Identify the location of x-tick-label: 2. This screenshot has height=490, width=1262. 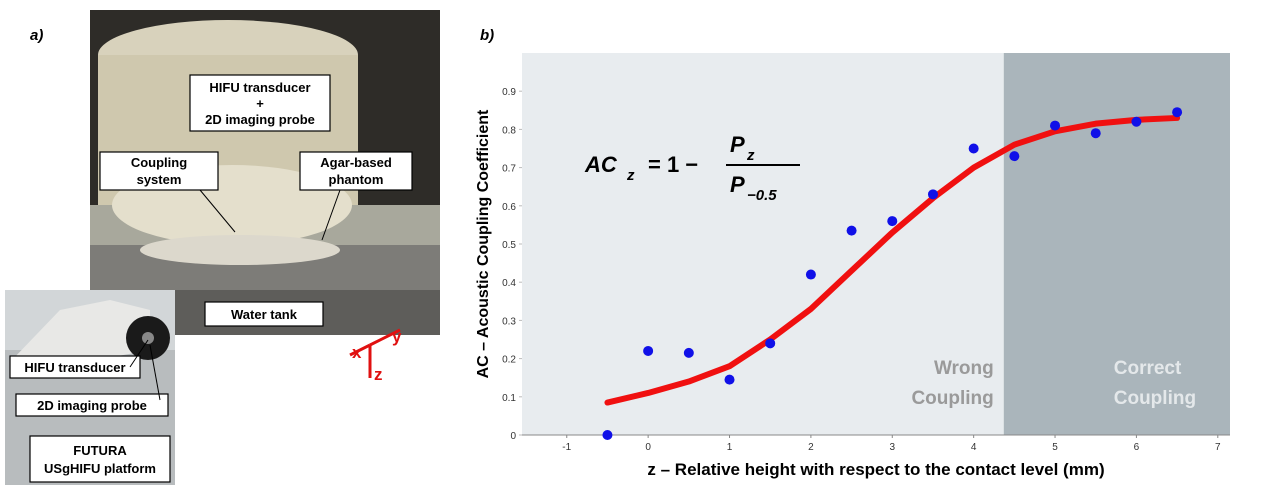
(811, 447).